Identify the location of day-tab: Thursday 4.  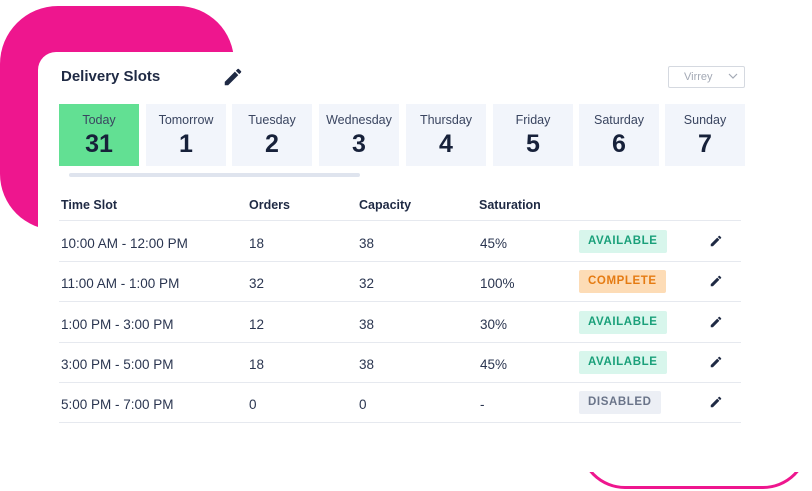
(446, 135).